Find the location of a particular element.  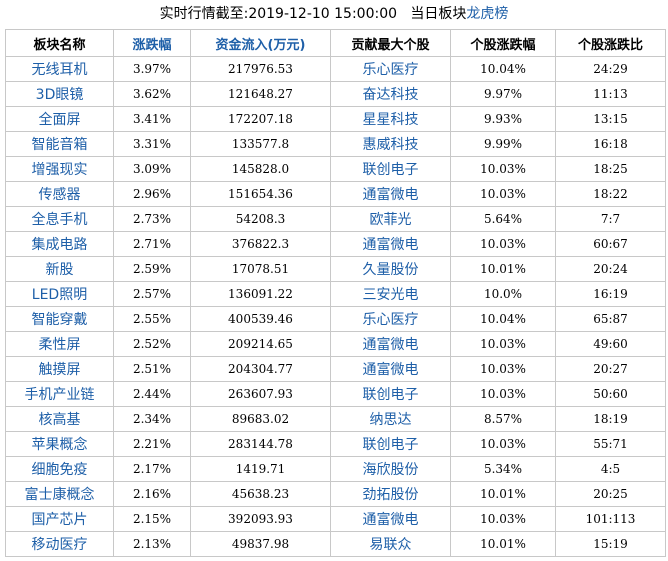

column-header: 资金流入(万元) is located at coordinates (260, 43).